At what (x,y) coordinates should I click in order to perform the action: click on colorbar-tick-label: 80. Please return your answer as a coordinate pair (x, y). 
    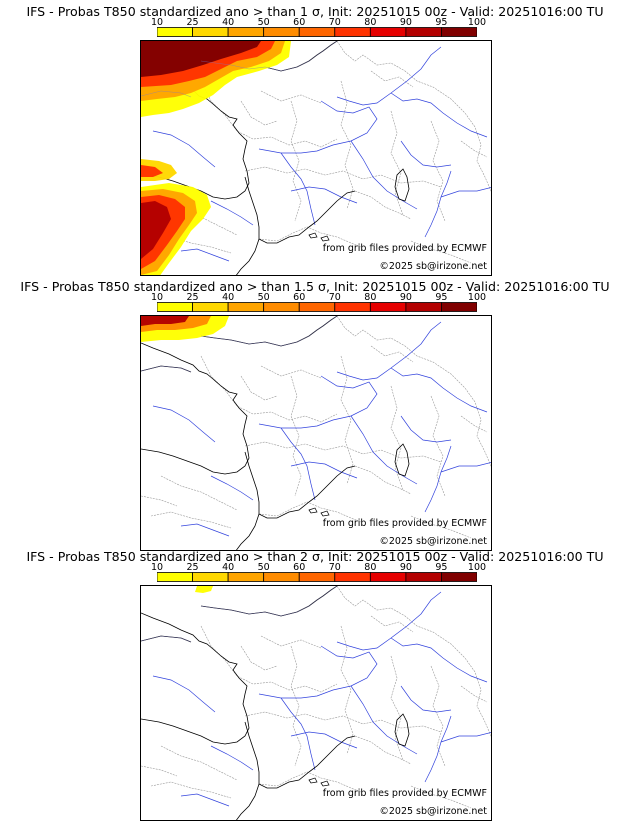
    Looking at the image, I should click on (370, 567).